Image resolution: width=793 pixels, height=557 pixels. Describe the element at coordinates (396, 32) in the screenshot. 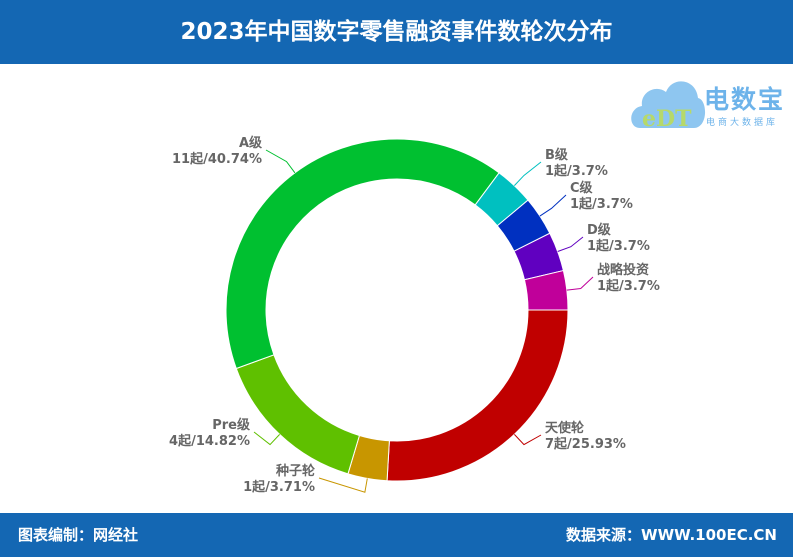

I see `chart-title: 2023年中国数字零售融资事件数轮次分布` at that location.